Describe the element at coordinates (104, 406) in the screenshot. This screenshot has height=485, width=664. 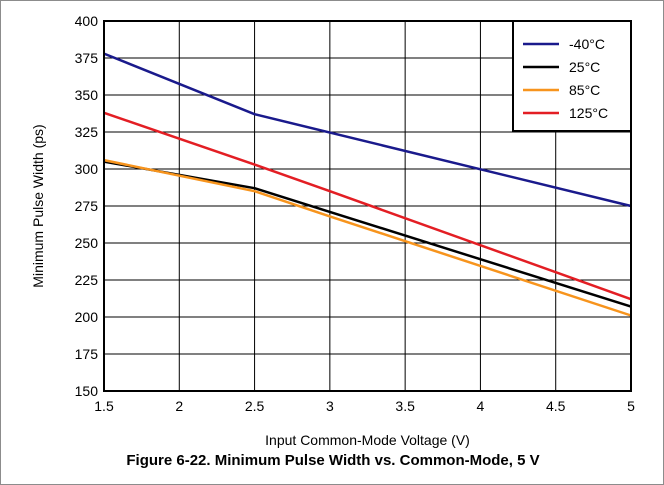
I see `x-tick-label: 1.5` at that location.